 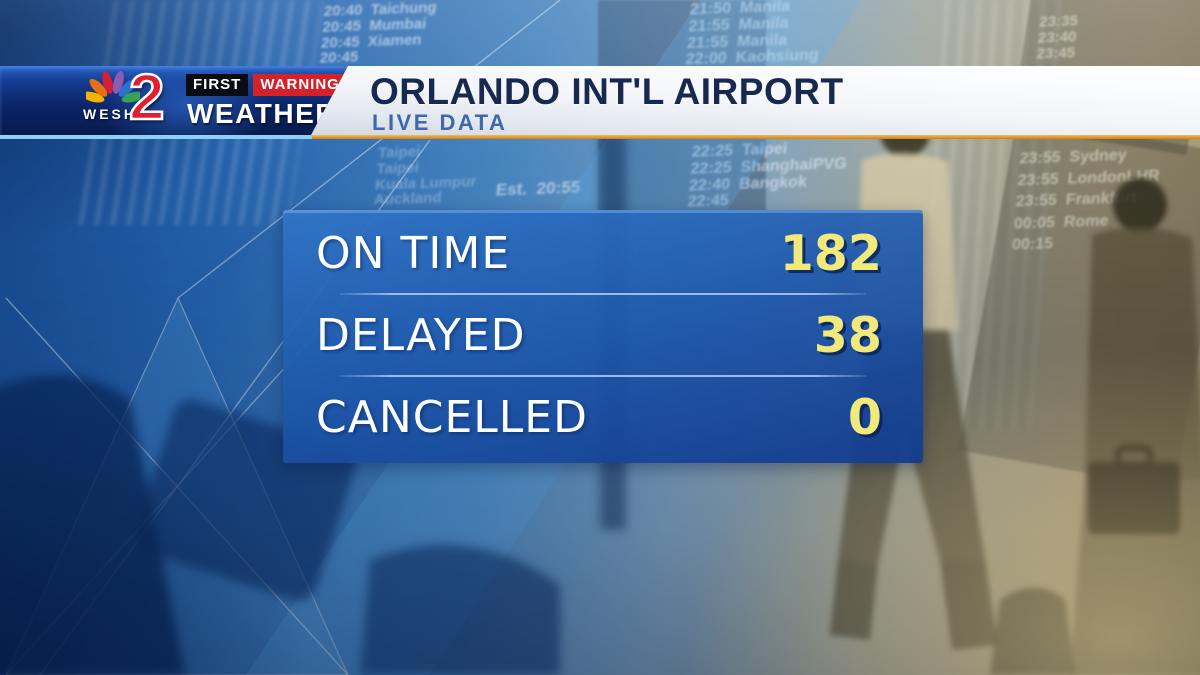 What do you see at coordinates (603, 253) in the screenshot?
I see `stat-row-on-time: ON TIME 182` at bounding box center [603, 253].